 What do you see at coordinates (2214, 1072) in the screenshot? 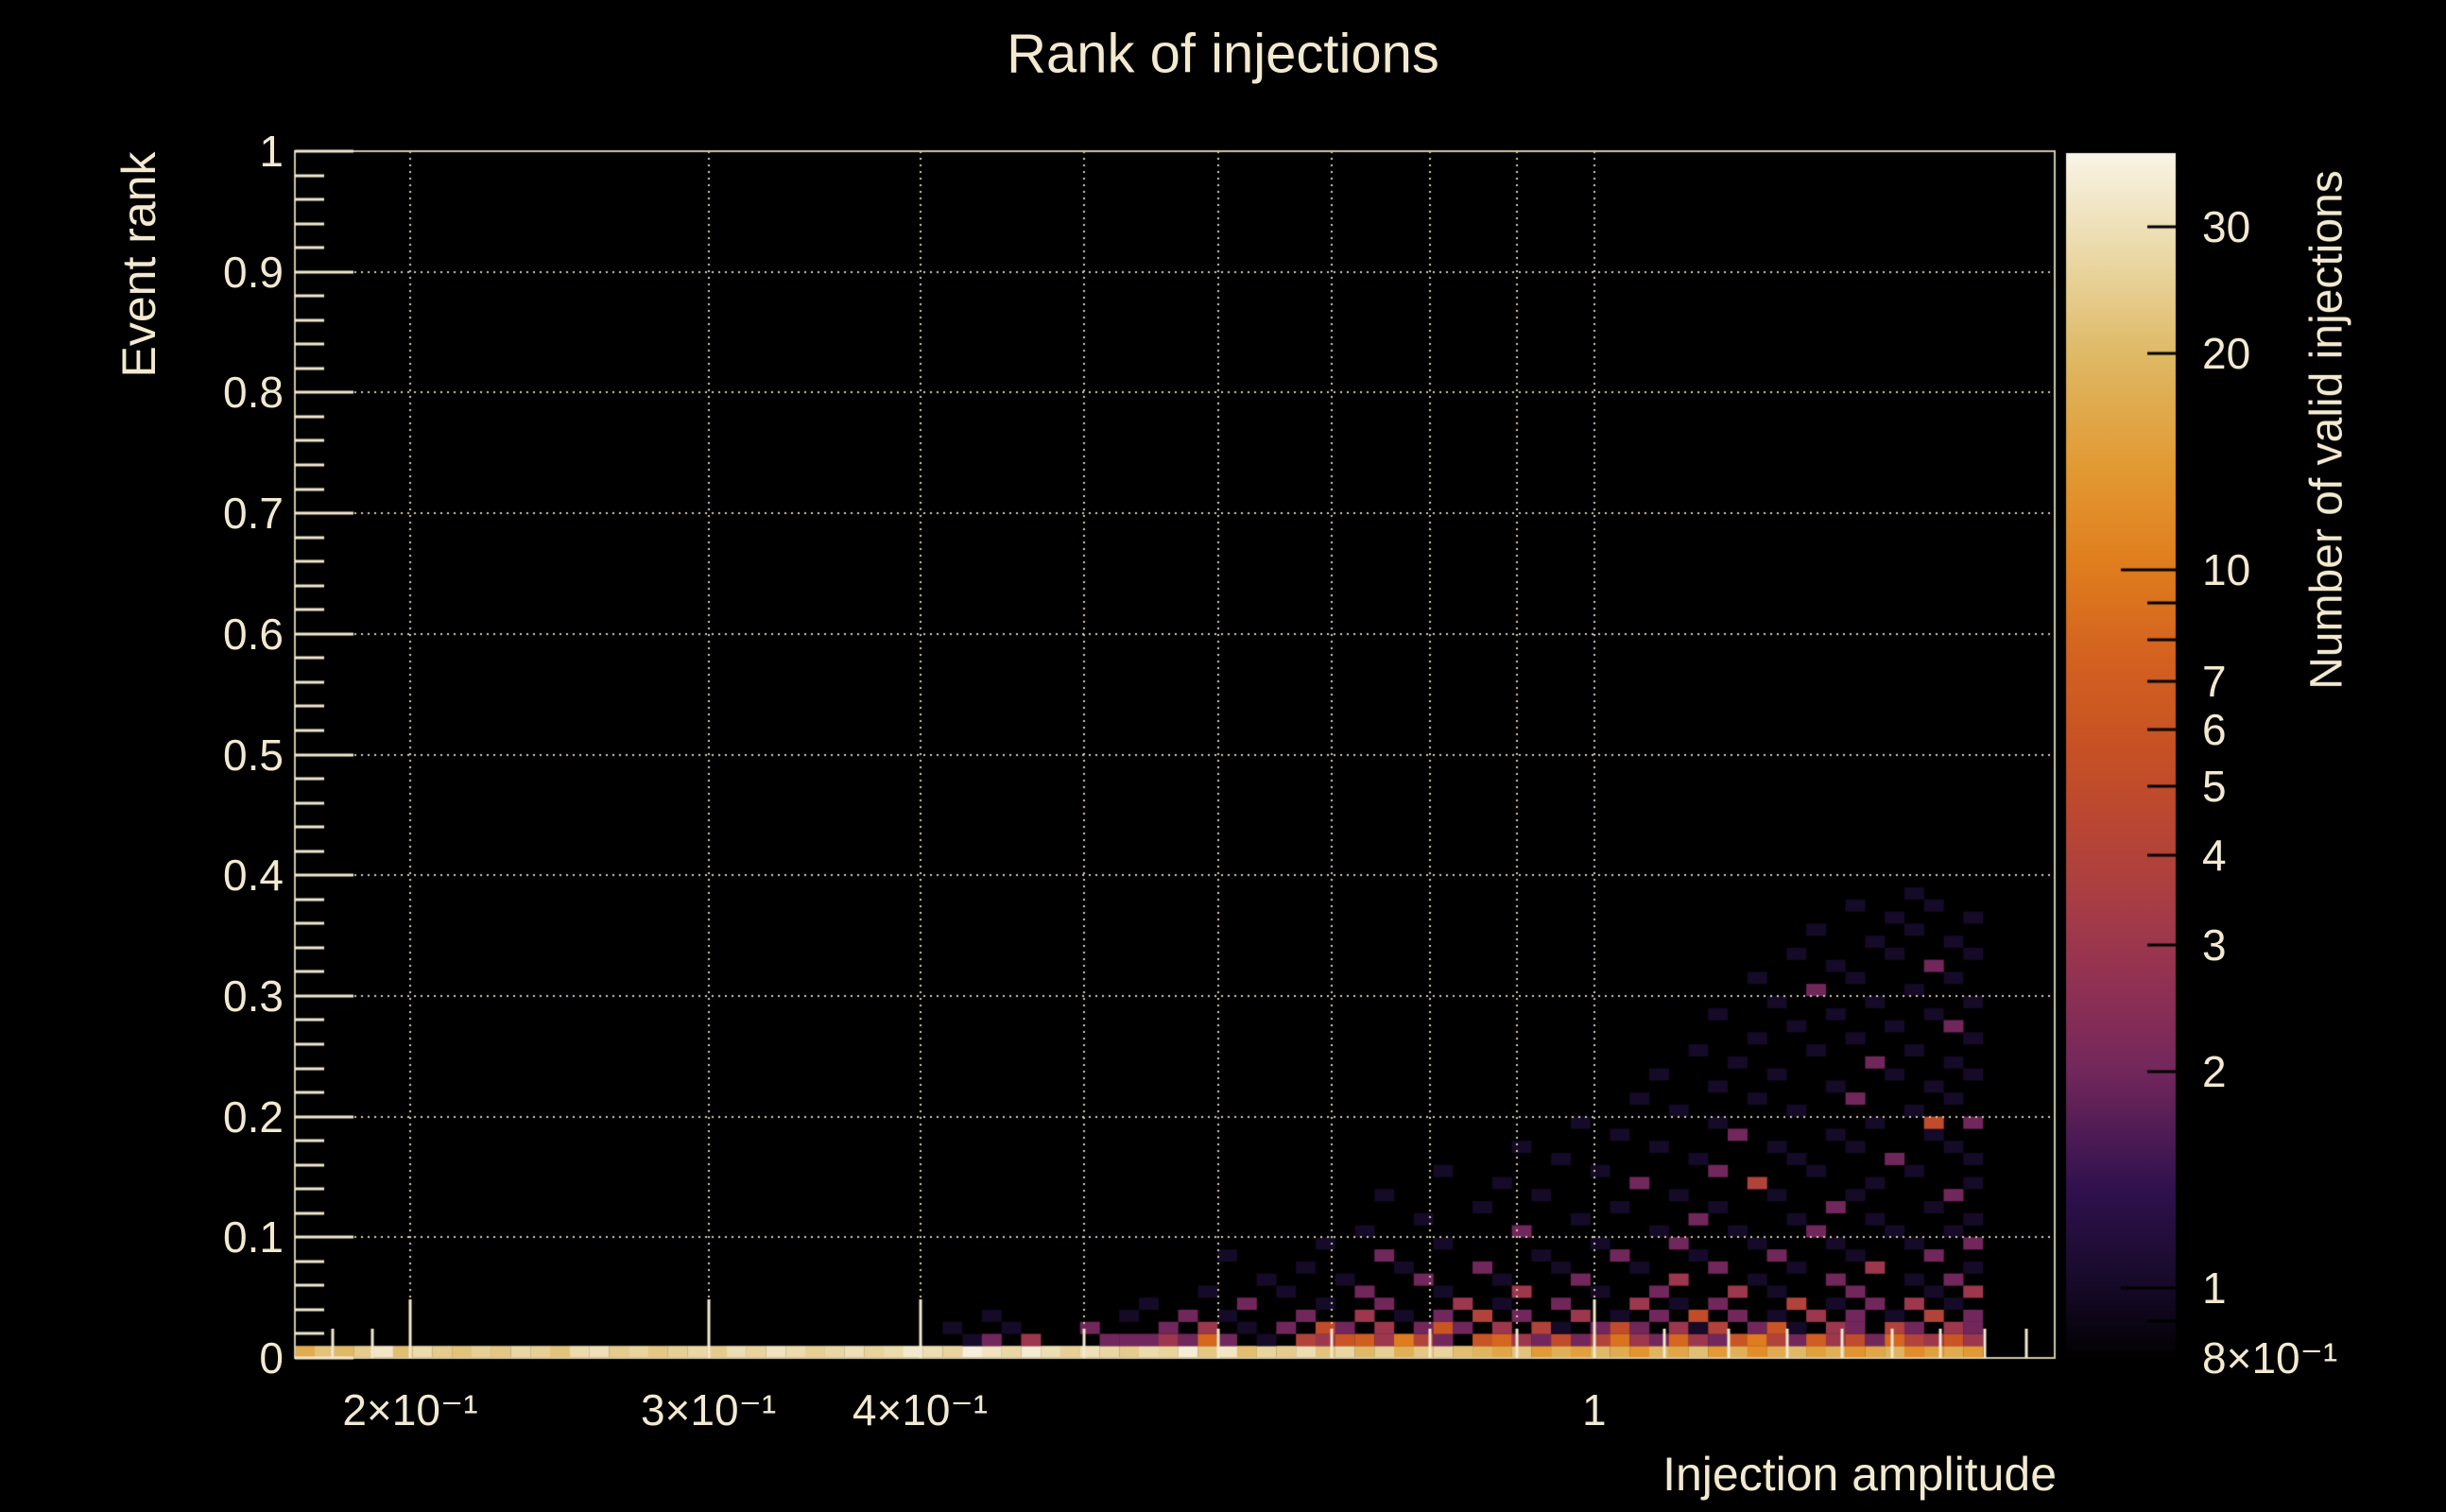
I see `colorbar-tick-label: 2` at bounding box center [2214, 1072].